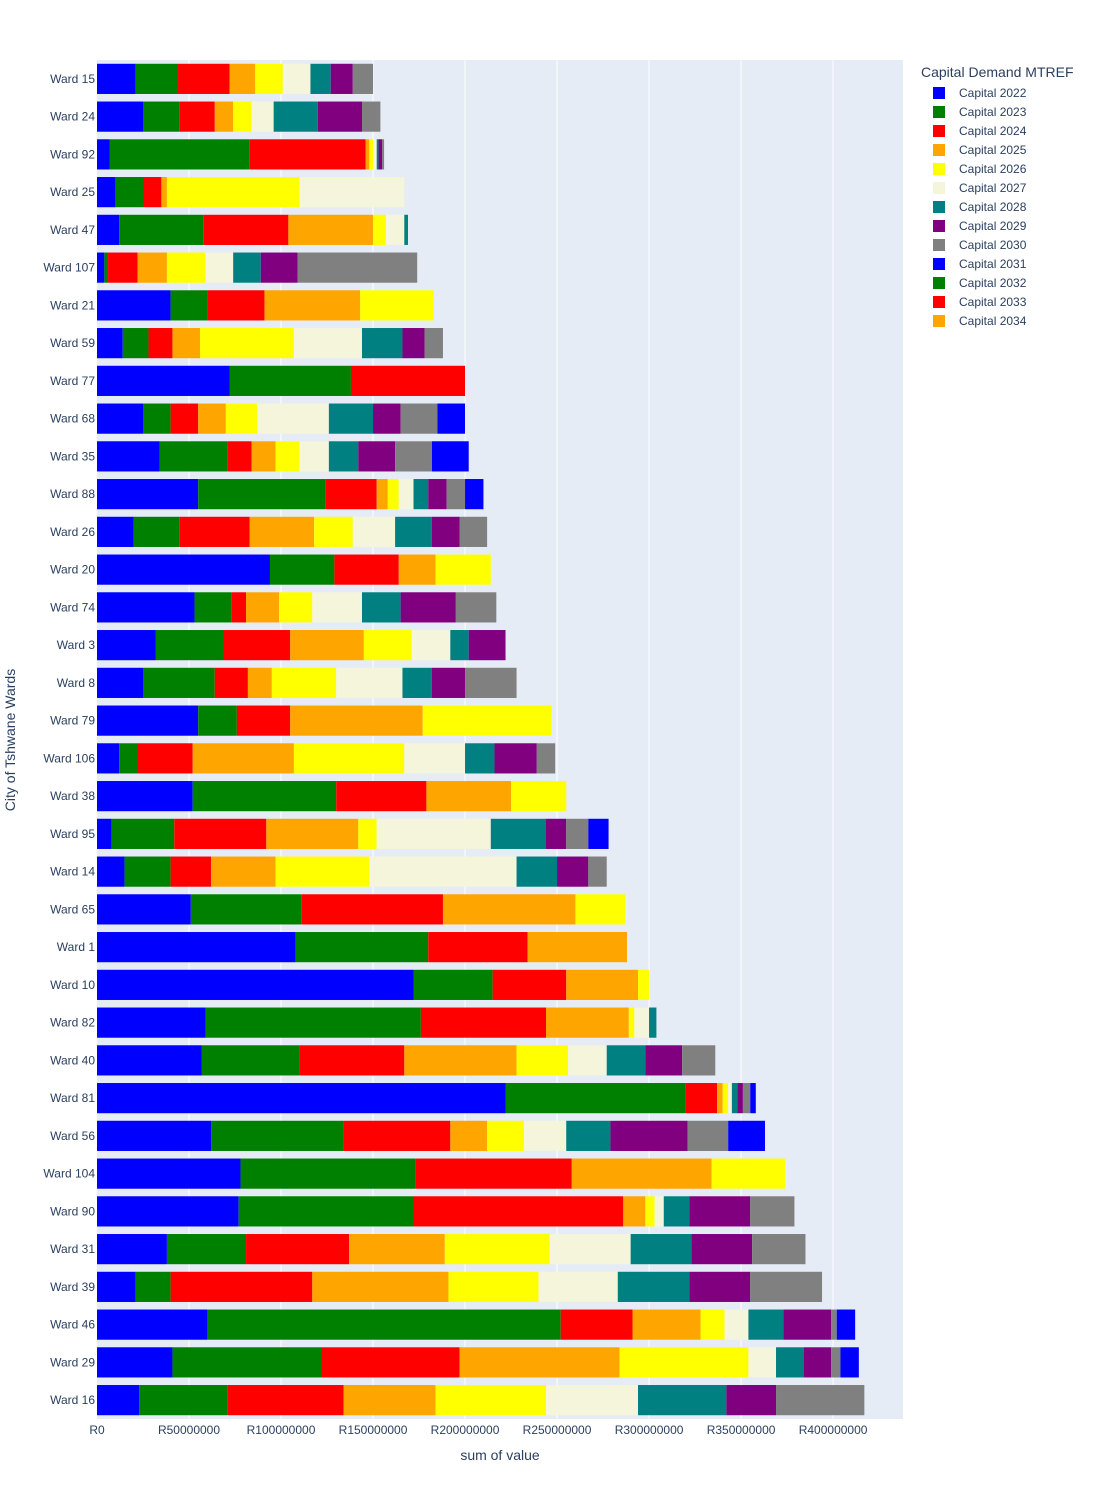  Describe the element at coordinates (993, 226) in the screenshot. I see `legend-label: Capital 2029` at that location.